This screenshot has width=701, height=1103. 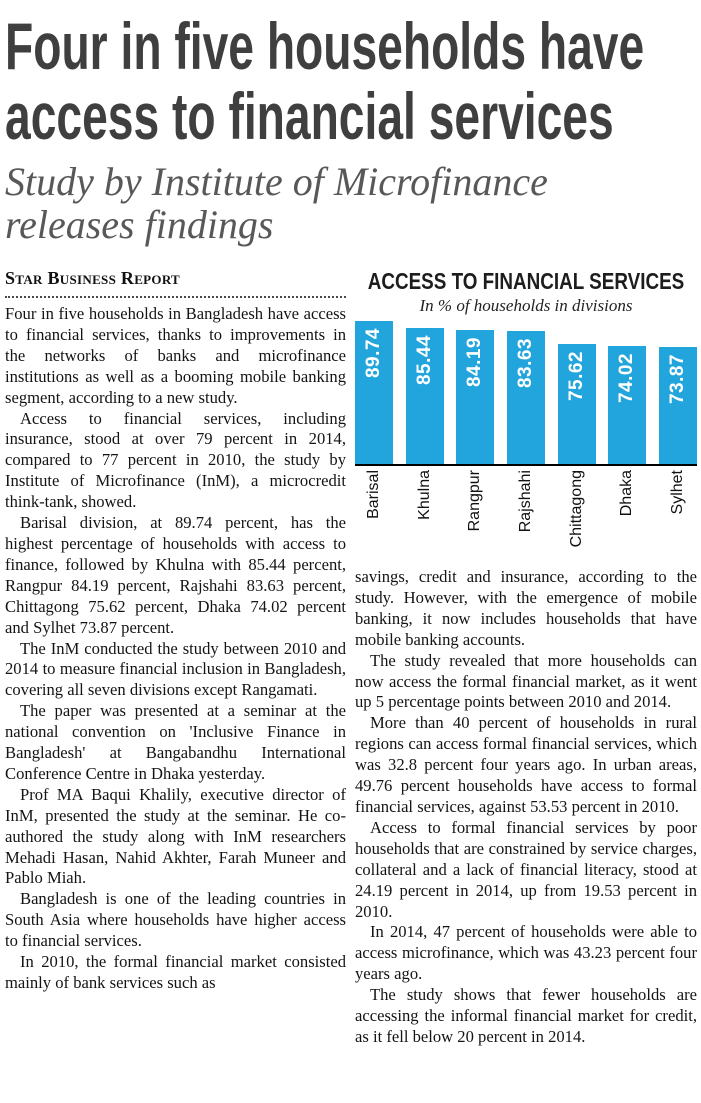 What do you see at coordinates (424, 360) in the screenshot?
I see `bar-value-label: 85.44` at bounding box center [424, 360].